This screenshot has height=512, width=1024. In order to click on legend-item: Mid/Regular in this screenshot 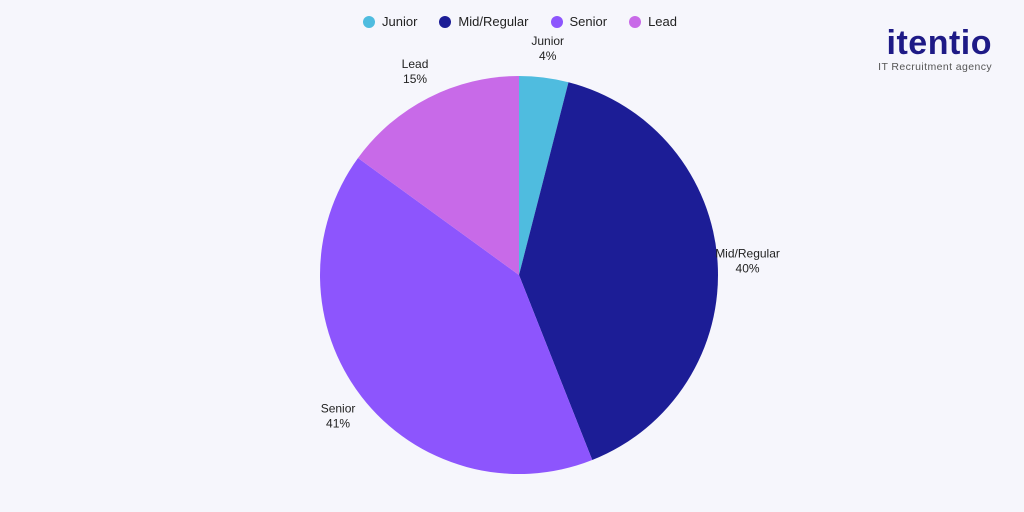, I will do `click(484, 21)`.